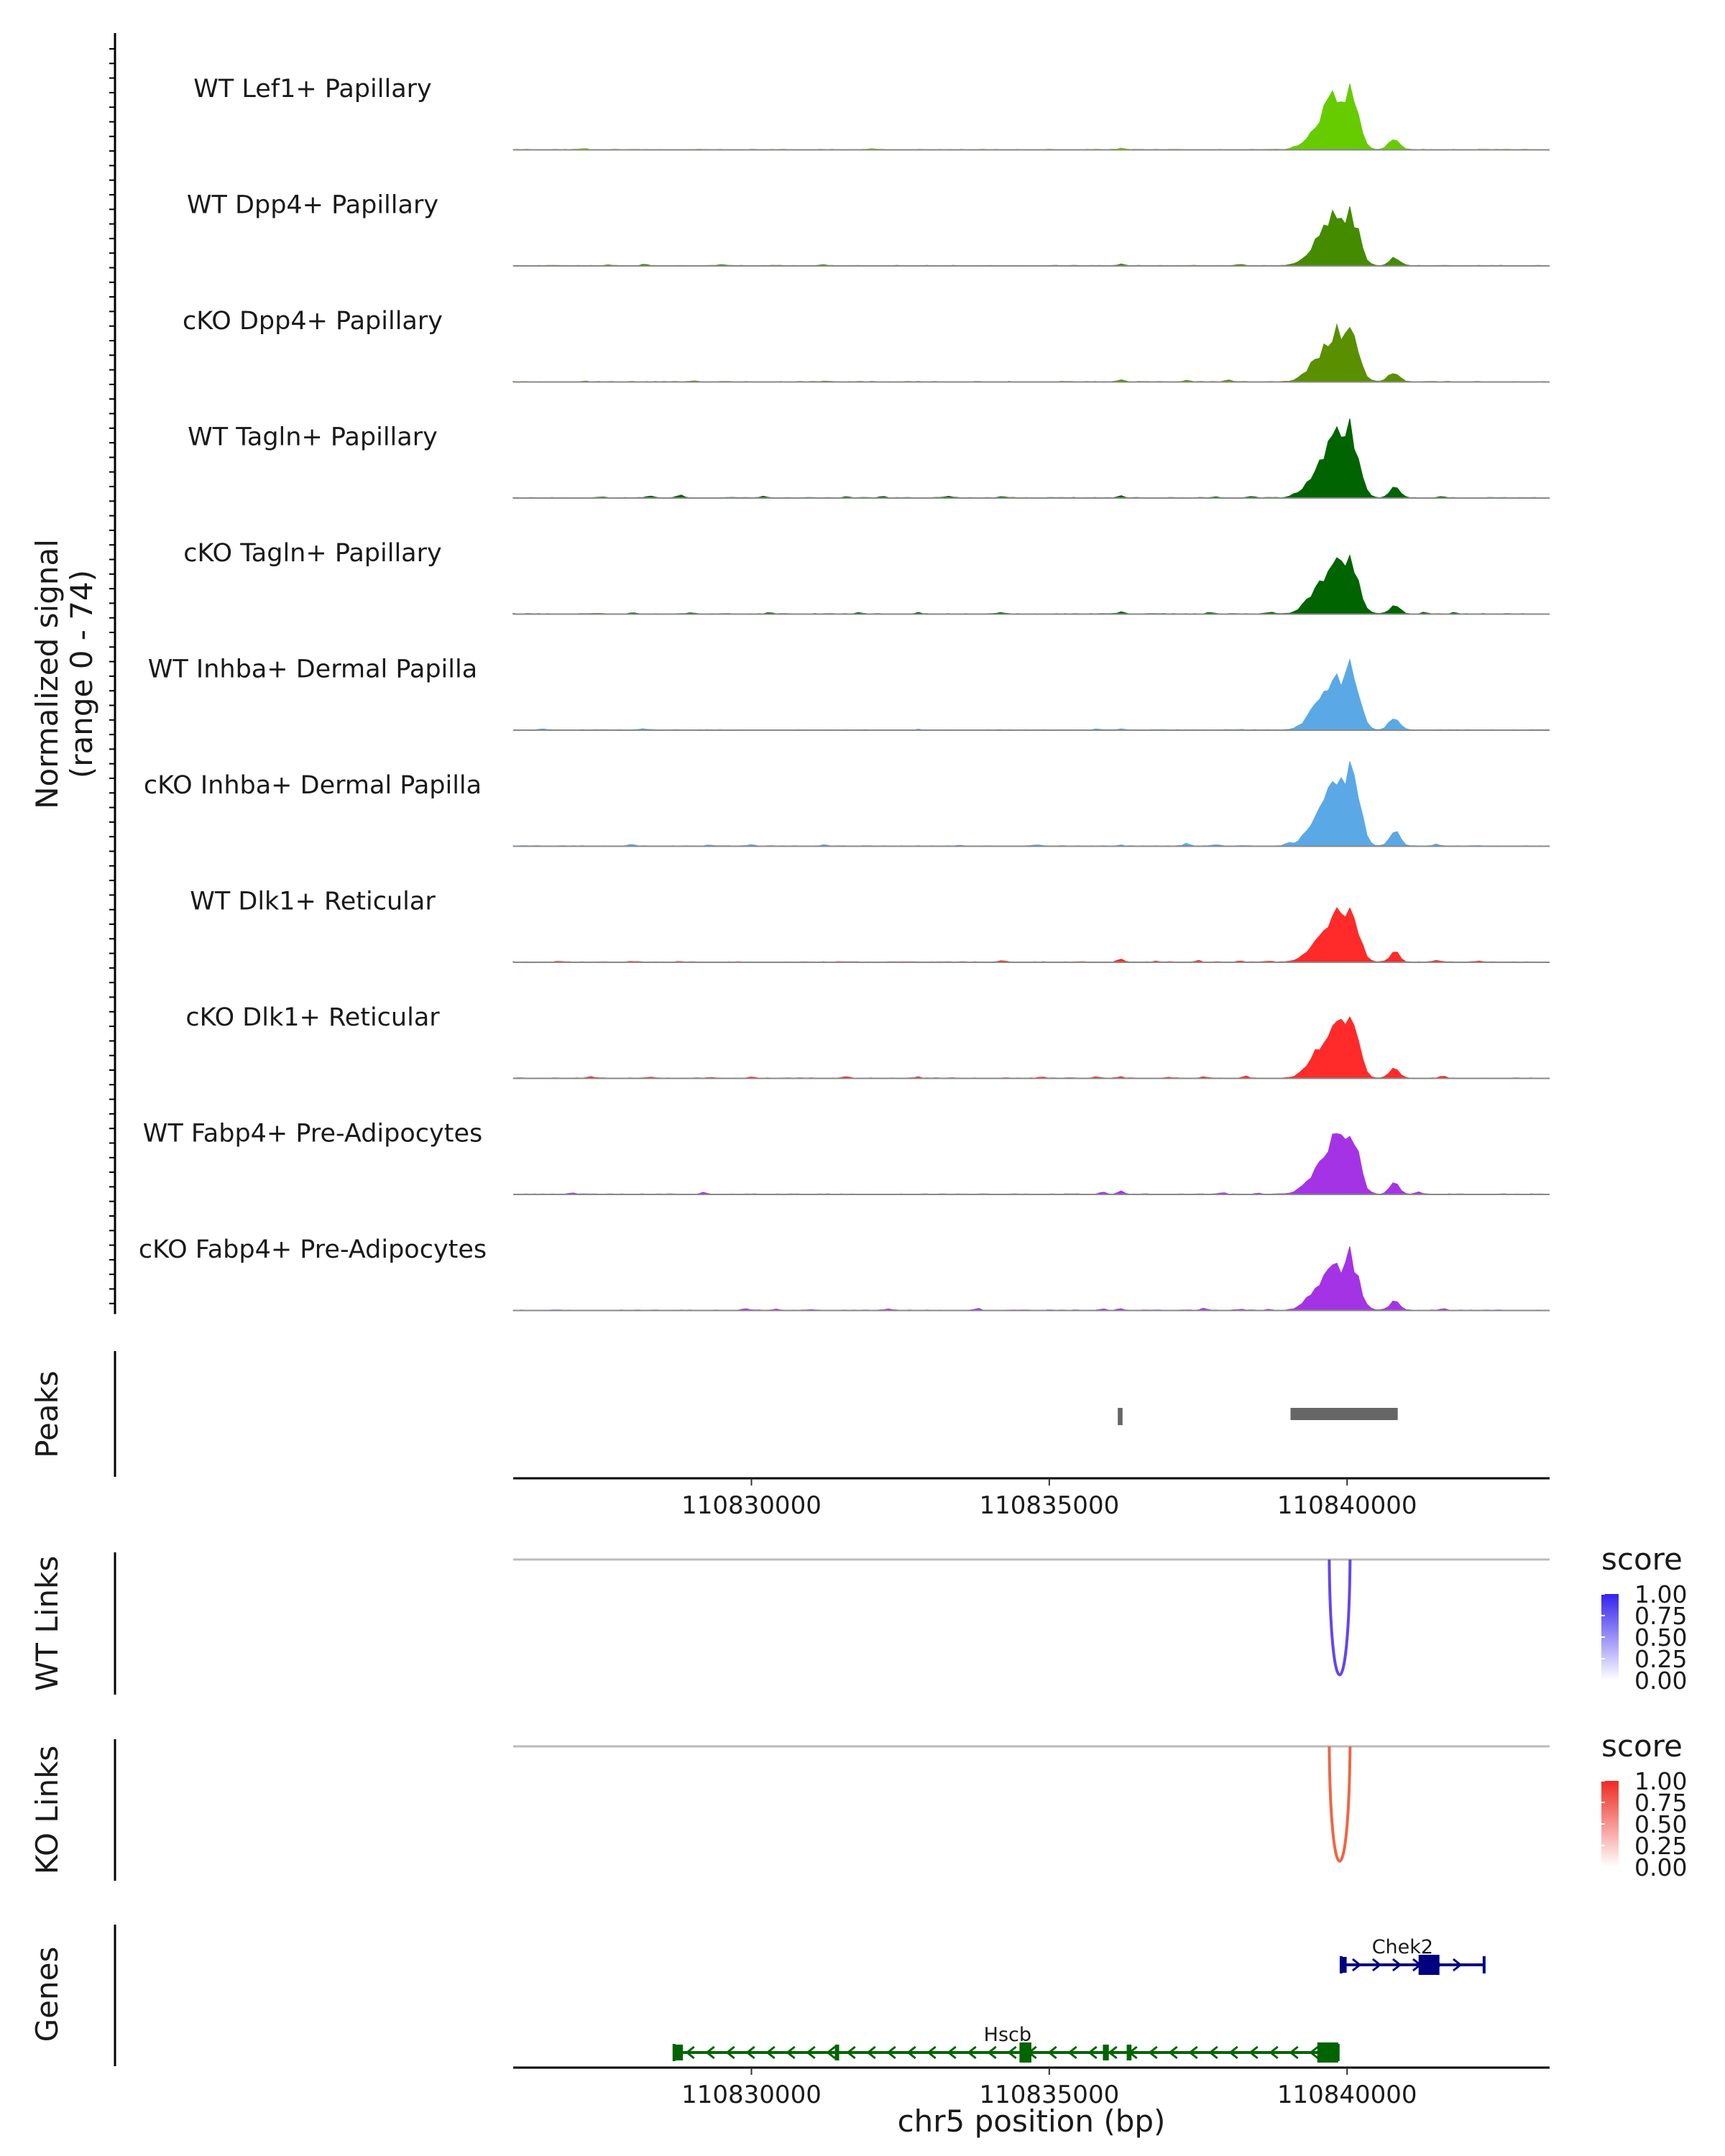  What do you see at coordinates (312, 1017) in the screenshot?
I see `track-label: cKO Dlk1+ Reticular` at bounding box center [312, 1017].